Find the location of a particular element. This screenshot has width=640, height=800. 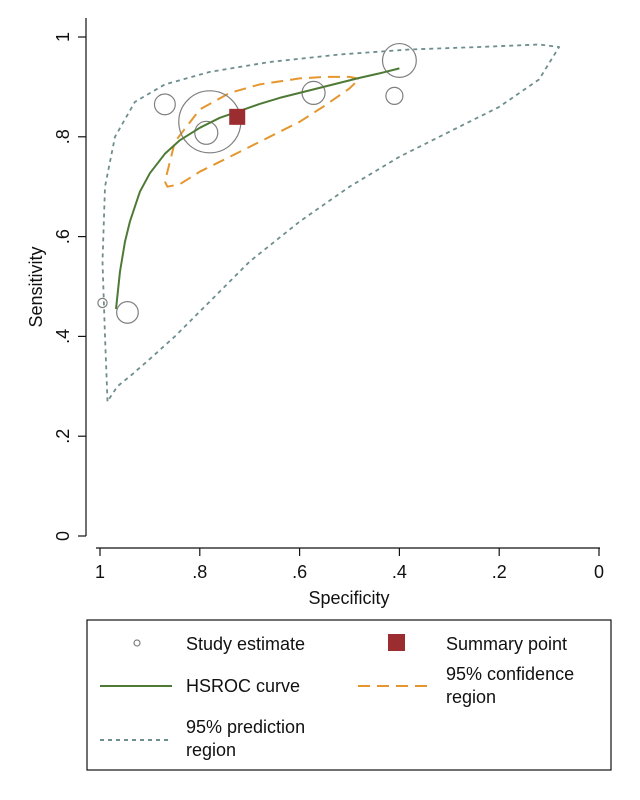

x-axis-title: Specificity is located at coordinates (348, 598).